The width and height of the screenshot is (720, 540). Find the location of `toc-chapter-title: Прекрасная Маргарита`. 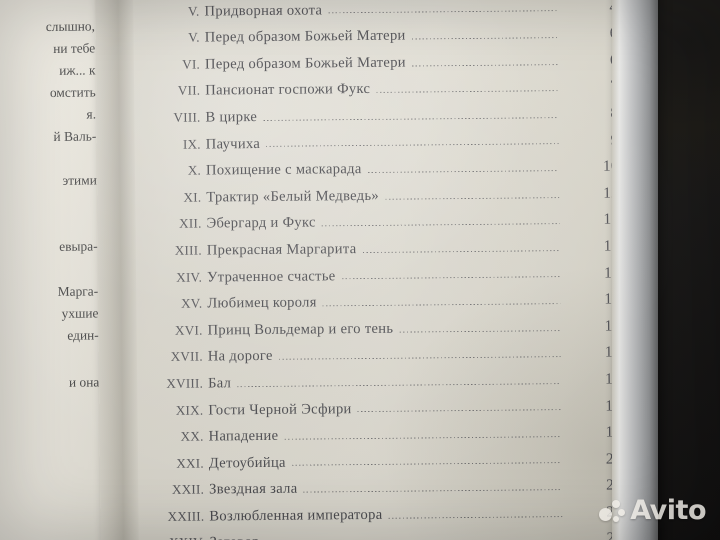

toc-chapter-title: Прекрасная Маргарита is located at coordinates (281, 249).